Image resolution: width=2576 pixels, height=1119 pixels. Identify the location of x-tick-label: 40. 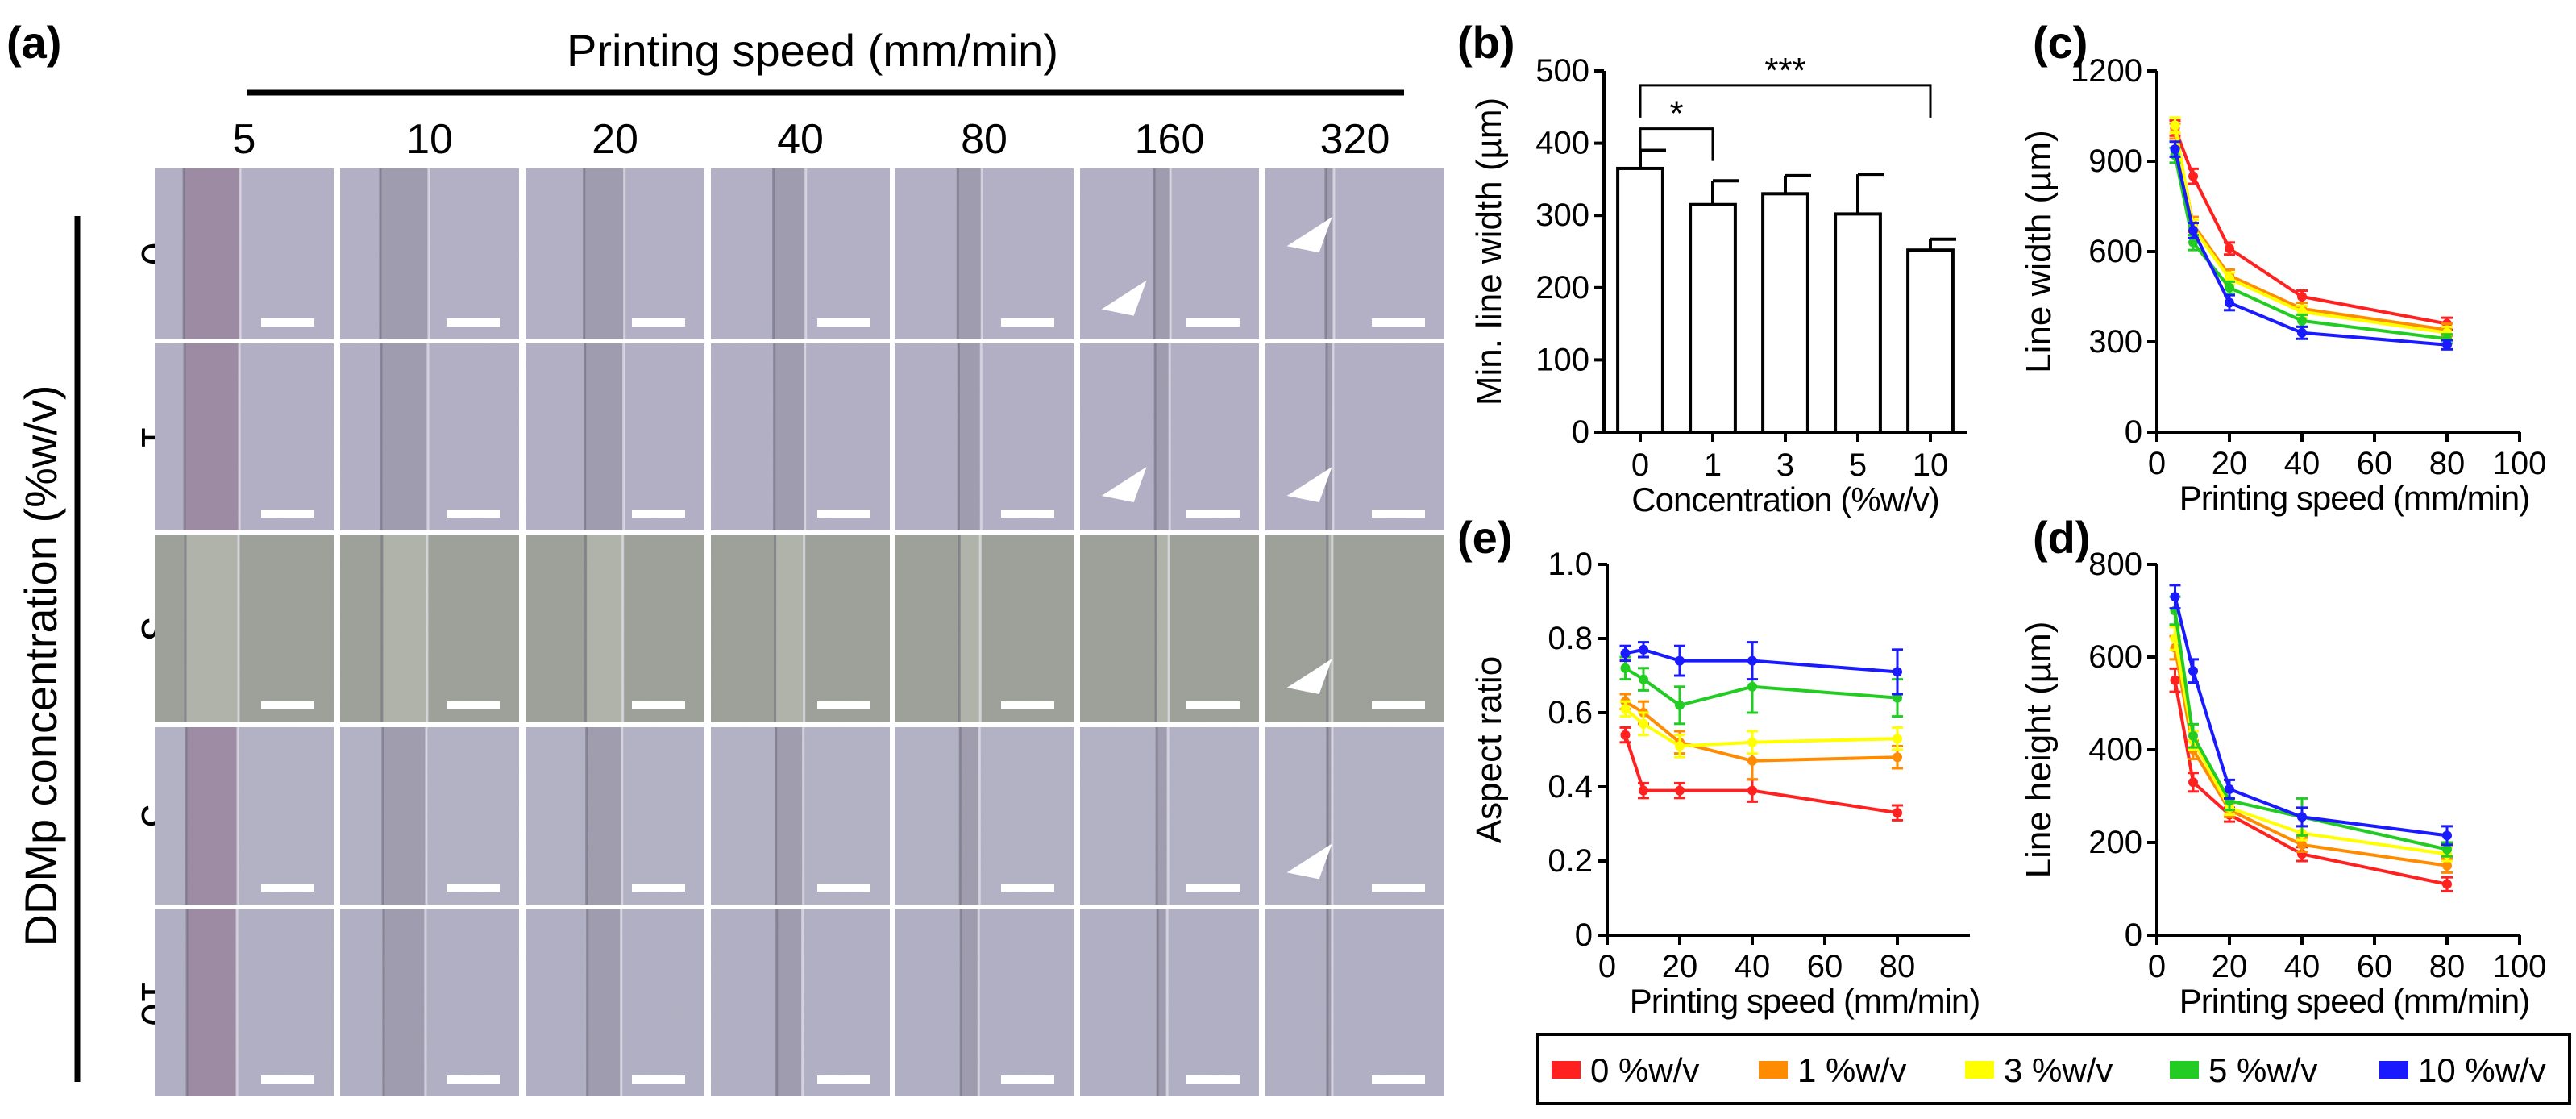
(1753, 966).